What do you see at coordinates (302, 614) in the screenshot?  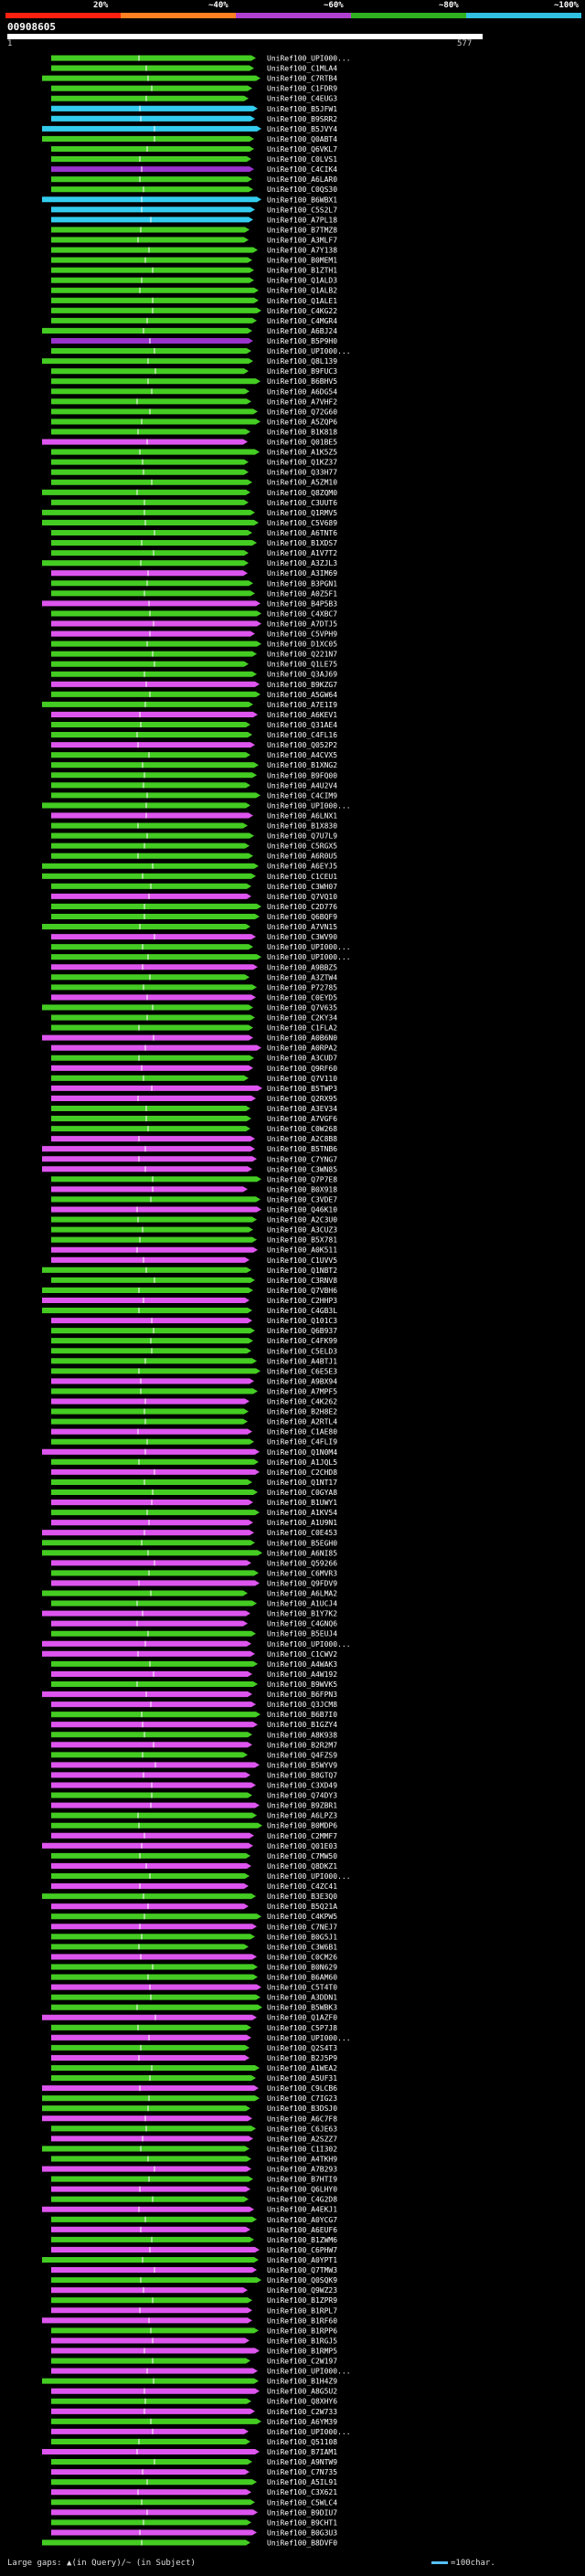 I see `hit-label: UniRef100_C4XBC7` at bounding box center [302, 614].